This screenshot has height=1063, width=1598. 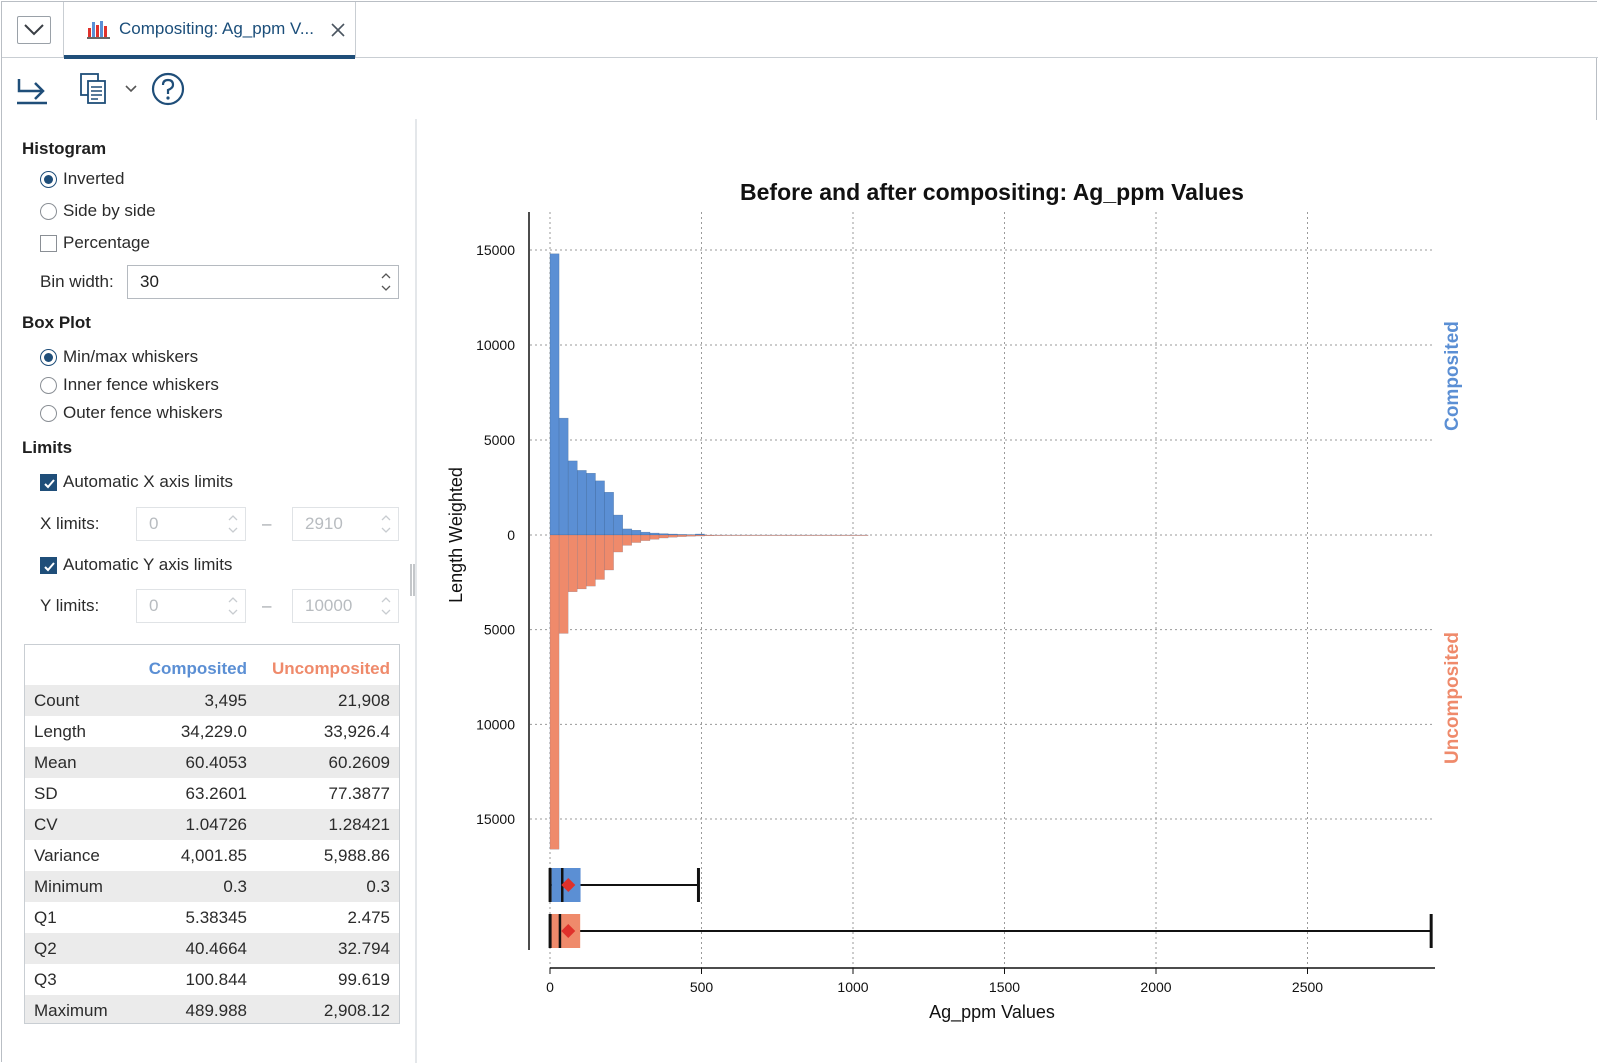 What do you see at coordinates (499, 630) in the screenshot?
I see `y-tick-label: 5000` at bounding box center [499, 630].